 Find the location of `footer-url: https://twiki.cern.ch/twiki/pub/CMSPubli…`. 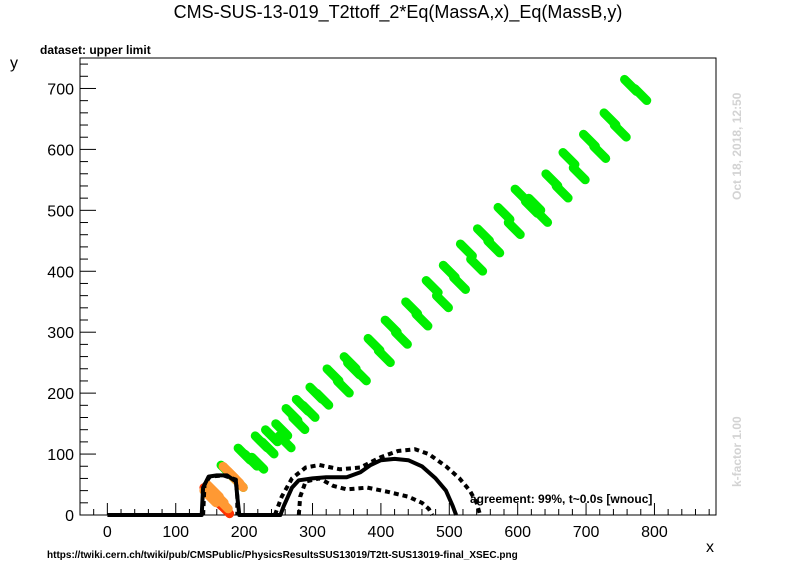

footer-url: https://twiki.cern.ch/twiki/pub/CMSPubli… is located at coordinates (282, 555).